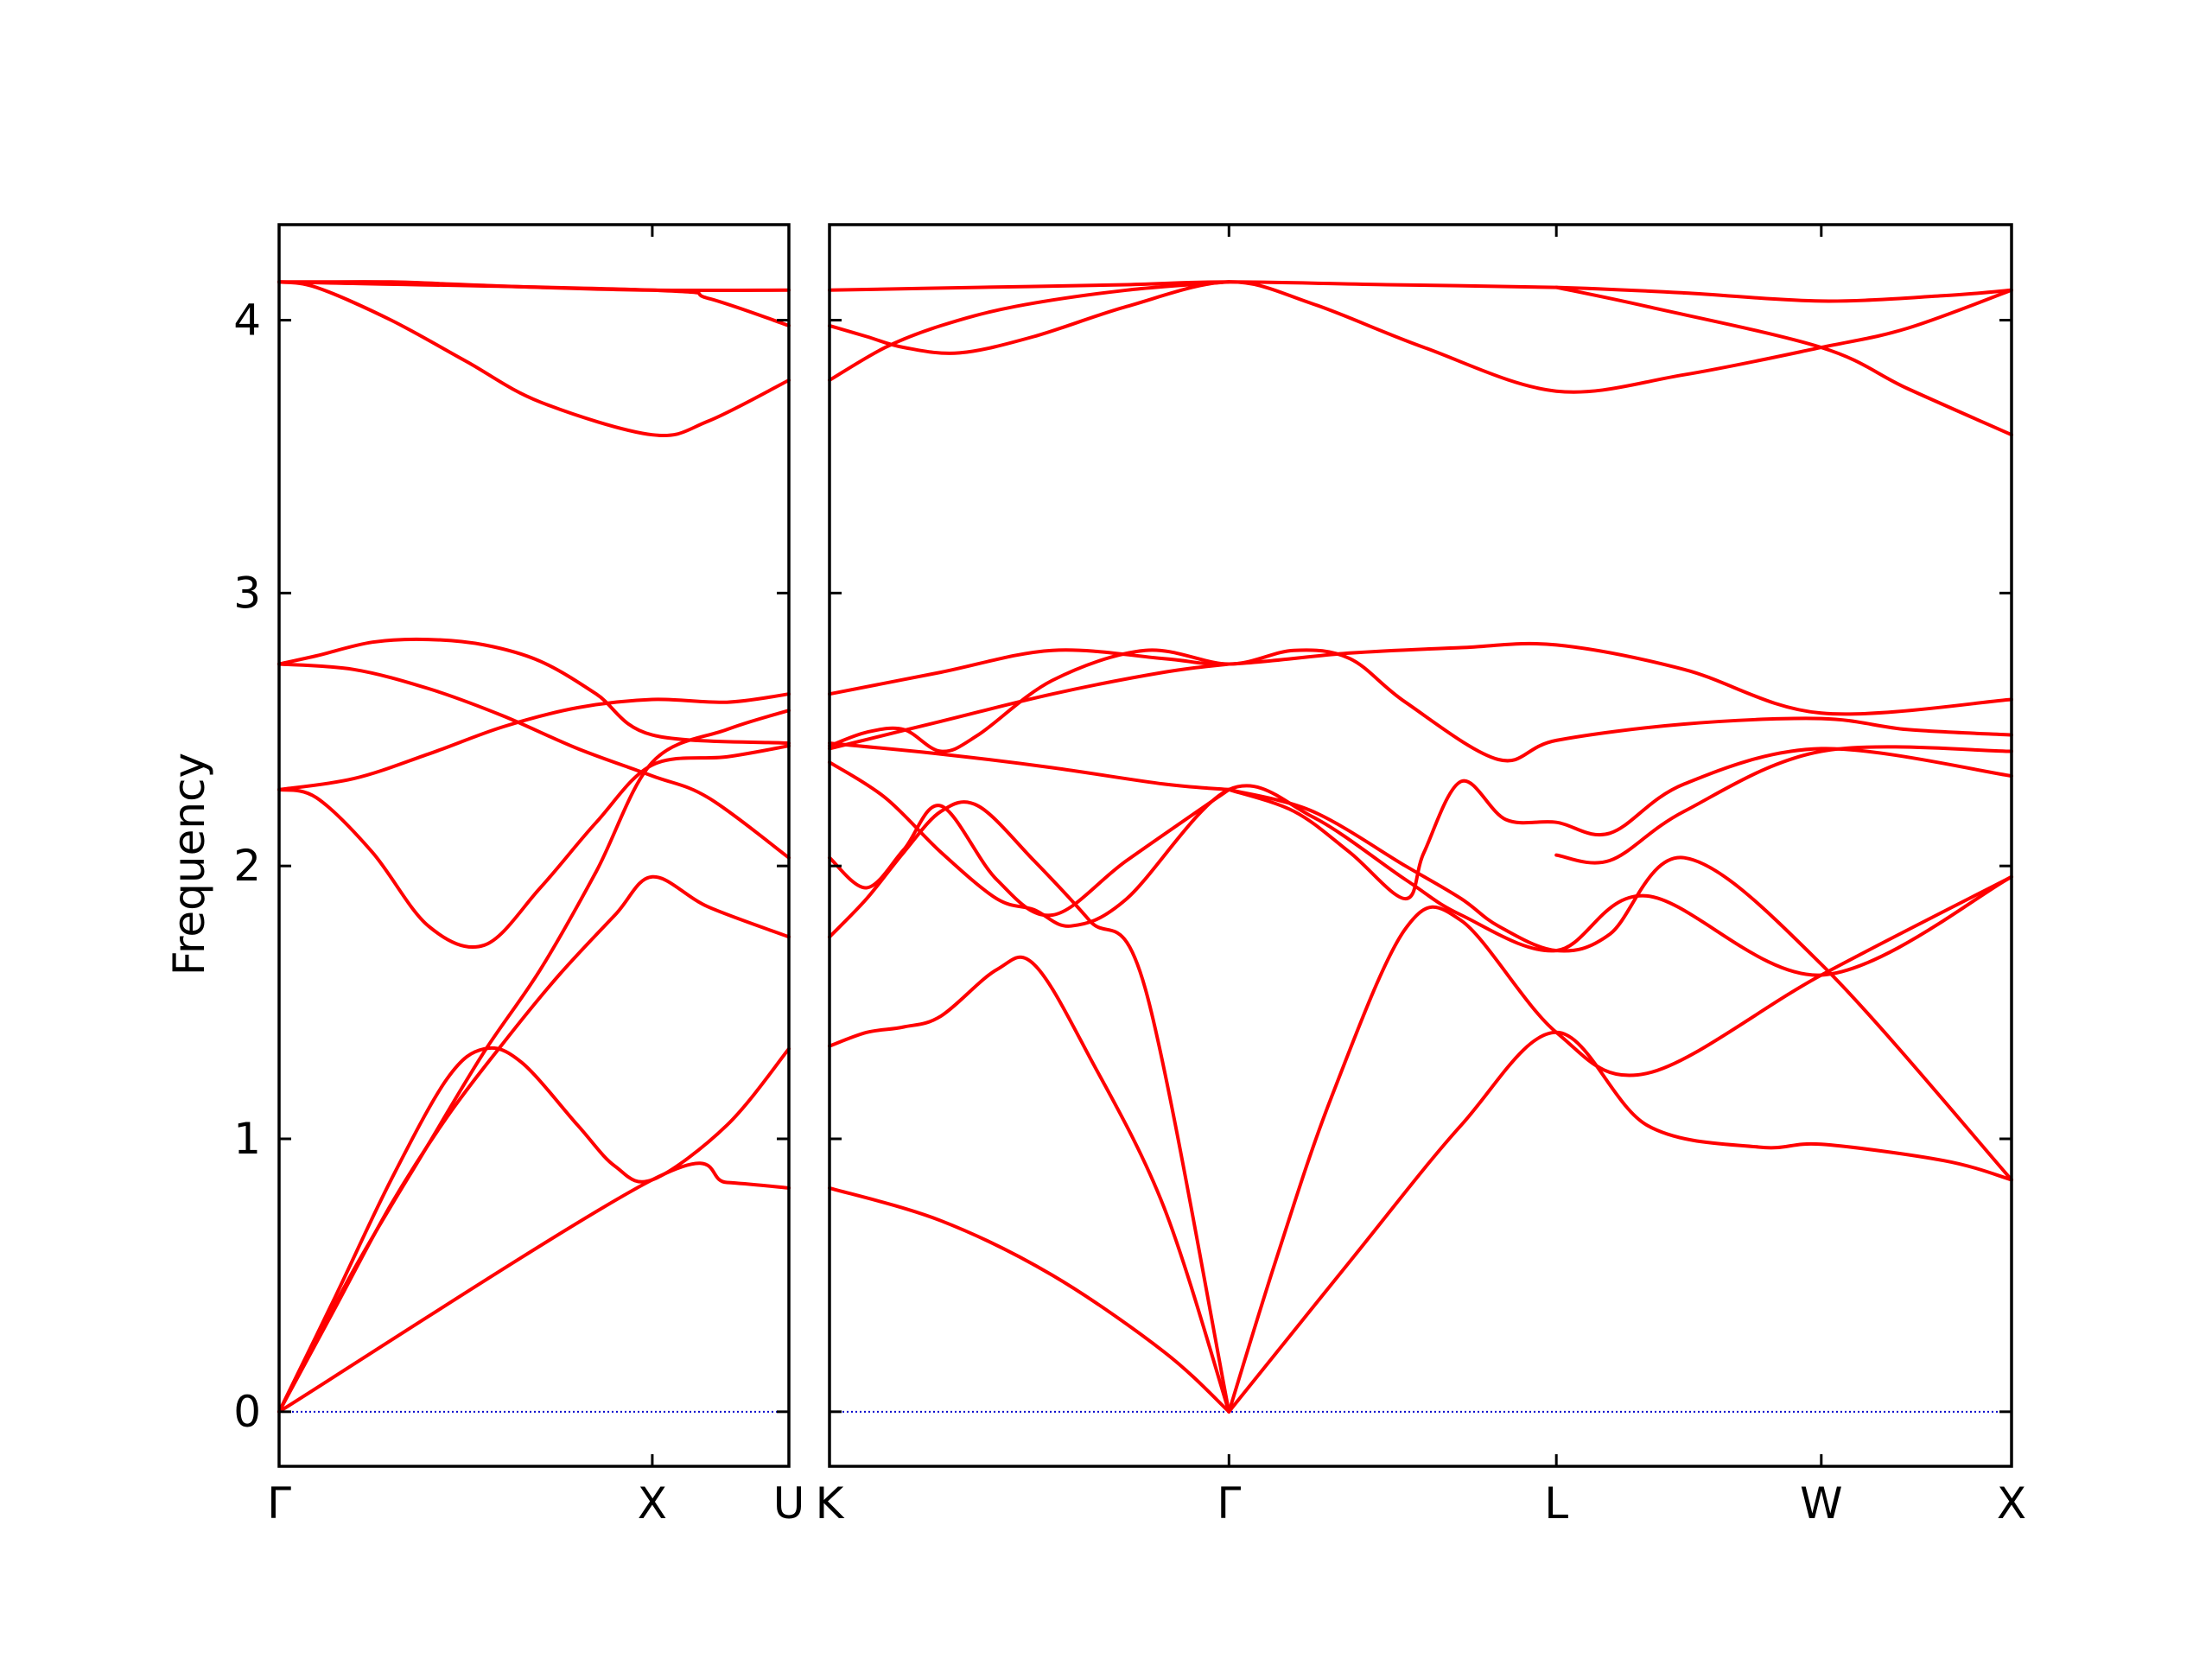 The height and width of the screenshot is (1659, 2212). I want to click on y-tick-label: 1, so click(247, 1139).